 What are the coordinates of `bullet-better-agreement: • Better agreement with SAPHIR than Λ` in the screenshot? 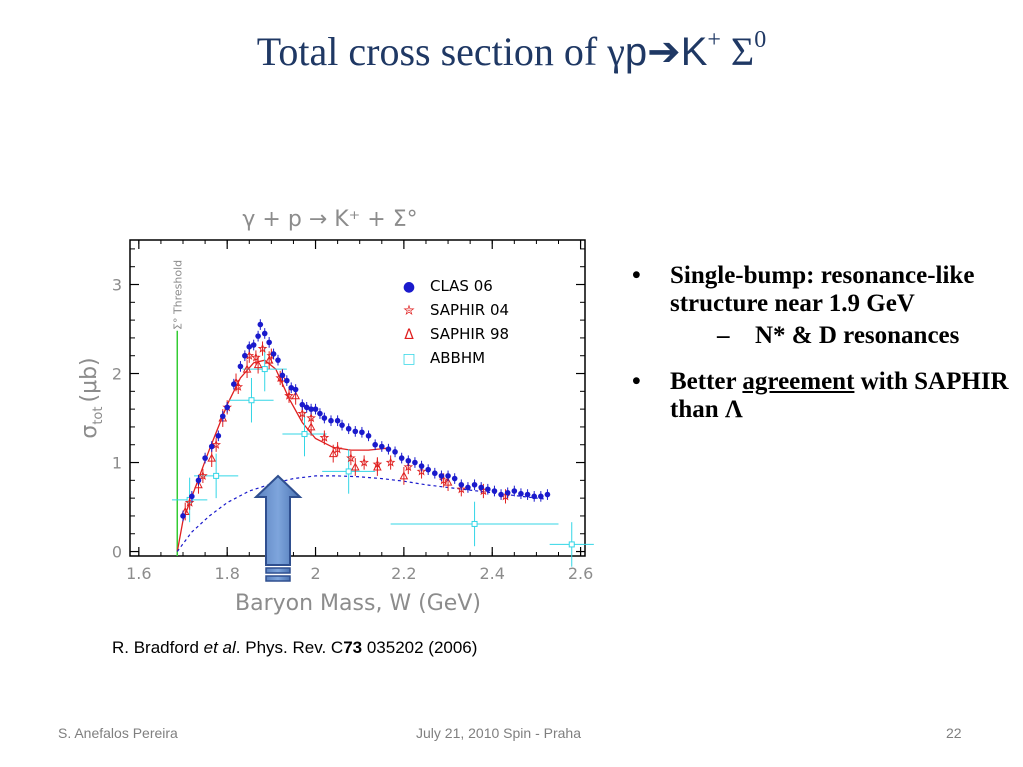 It's located at (822, 396).